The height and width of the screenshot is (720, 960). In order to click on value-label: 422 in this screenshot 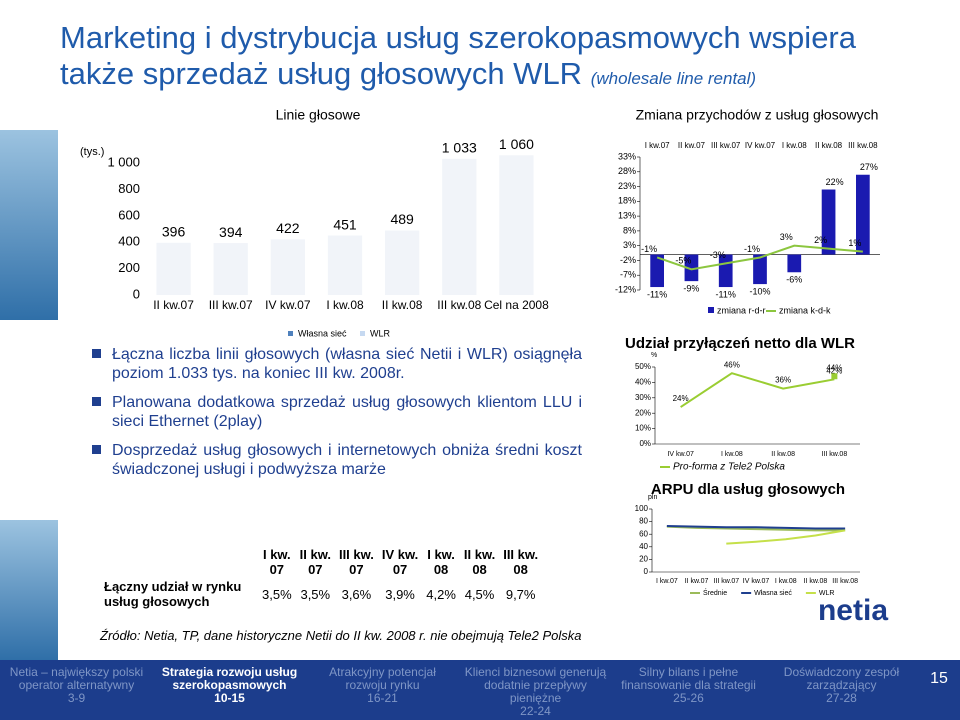, I will do `click(288, 228)`.